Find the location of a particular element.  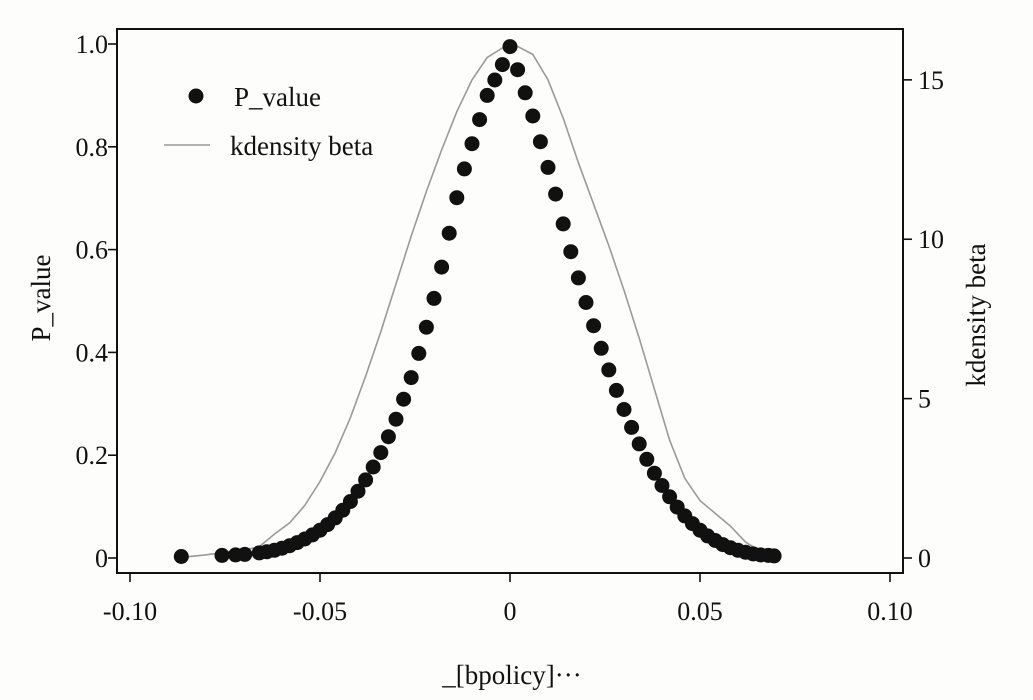

y-tick-label: 0.6 is located at coordinates (92, 250).